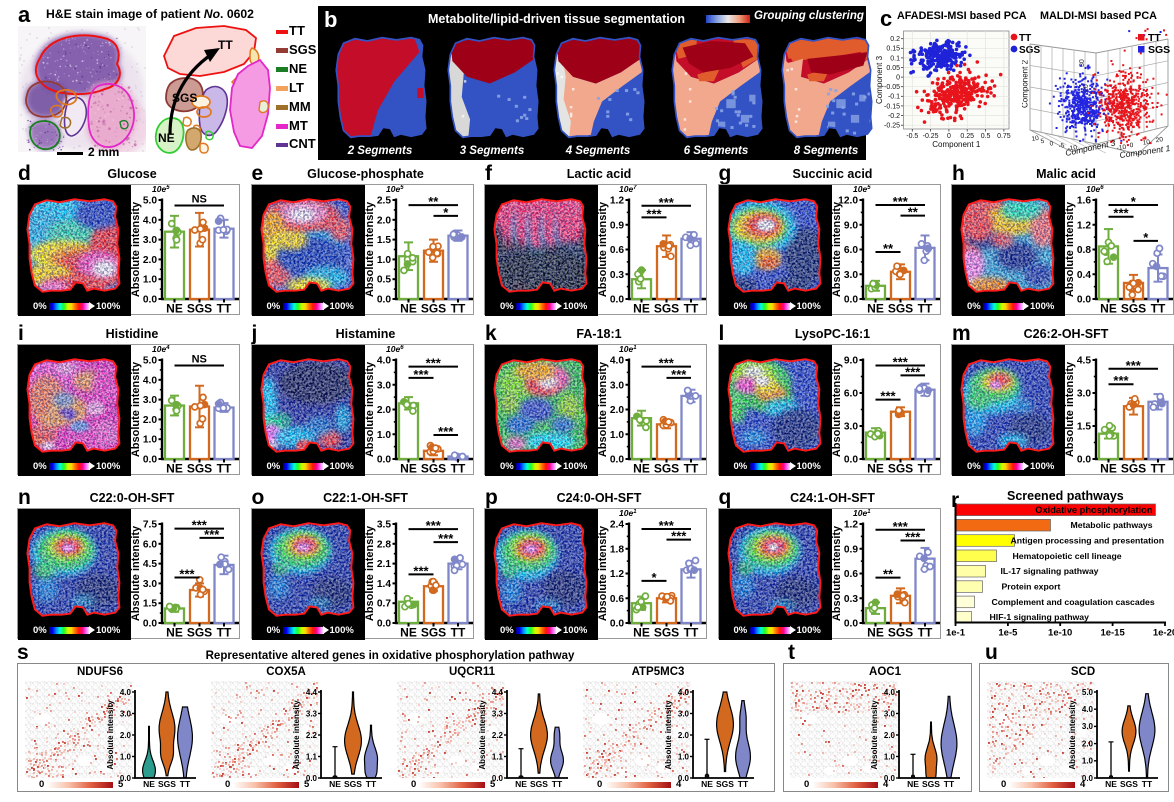 The height and width of the screenshot is (802, 1174). I want to click on svg-text: 10e4, so click(161, 349).